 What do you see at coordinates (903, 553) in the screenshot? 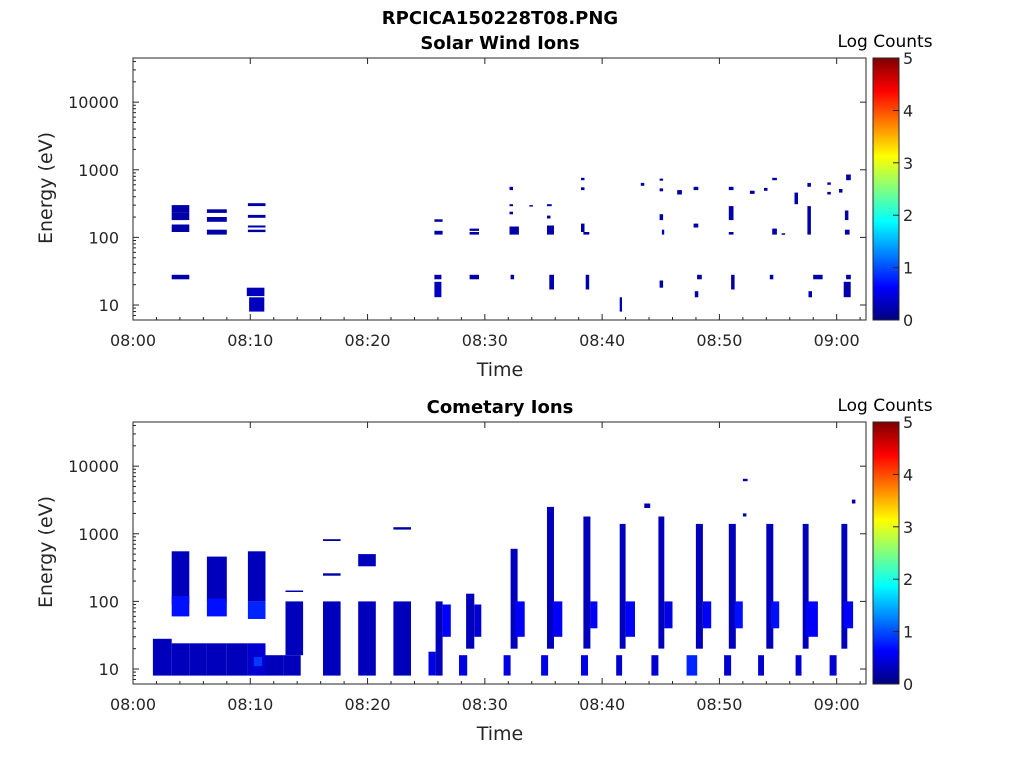
I see `panel-2-colorbar-ticks: 0 1 2 3 4 5` at bounding box center [903, 553].